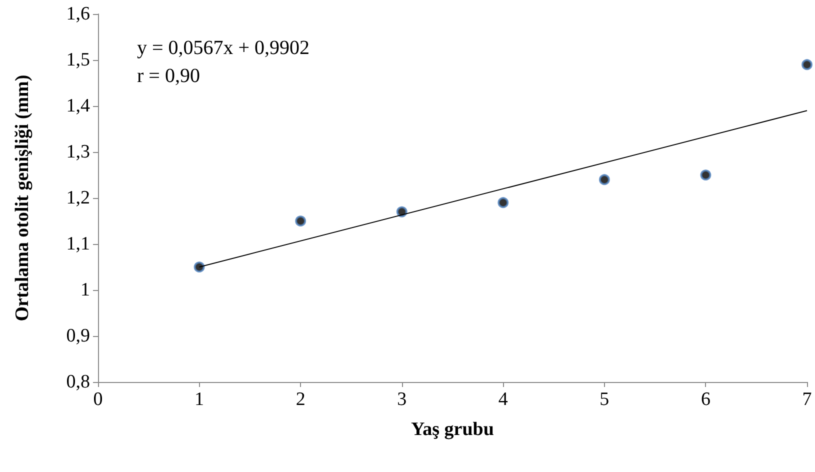 This screenshot has width=815, height=472. What do you see at coordinates (452, 429) in the screenshot?
I see `x-axis-title: Yaş grubu` at bounding box center [452, 429].